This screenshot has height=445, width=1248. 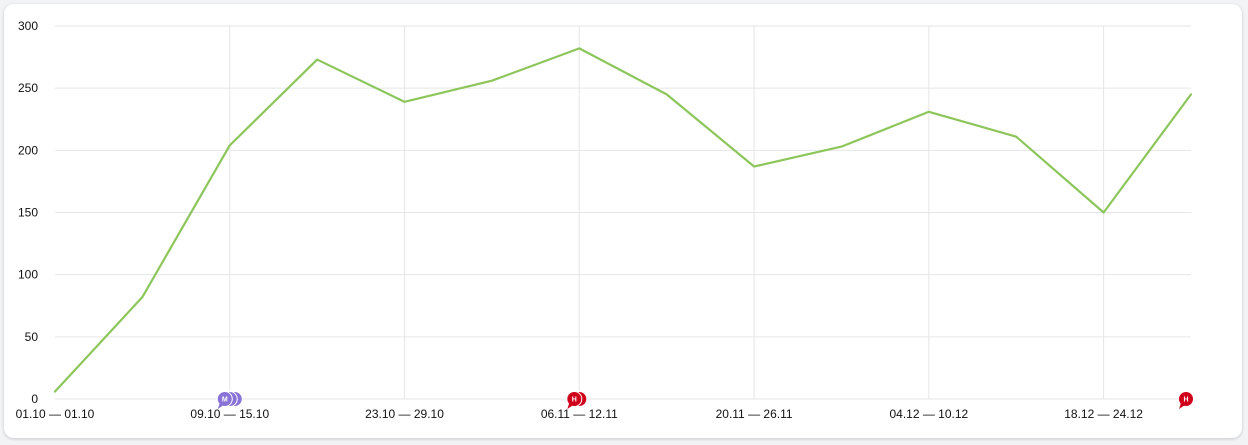 What do you see at coordinates (28, 150) in the screenshot?
I see `y-tick-label: 200` at bounding box center [28, 150].